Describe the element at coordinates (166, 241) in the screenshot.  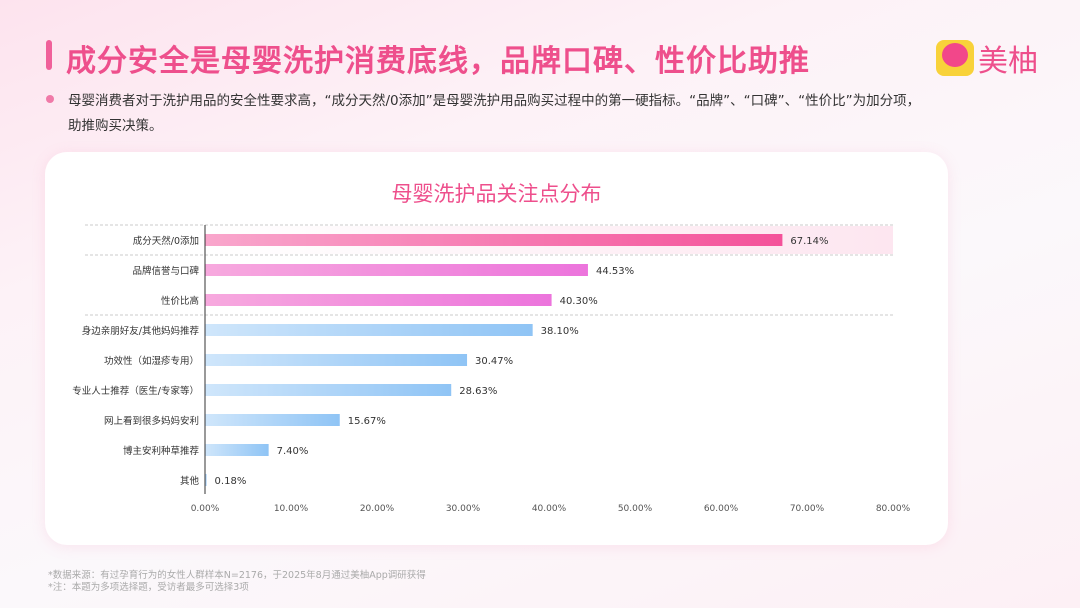
I see `category-label: 成分天然/0添加` at that location.